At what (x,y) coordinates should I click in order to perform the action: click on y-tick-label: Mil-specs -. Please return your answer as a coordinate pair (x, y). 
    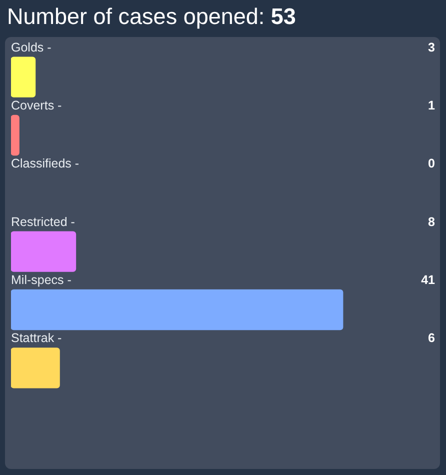
    Looking at the image, I should click on (41, 279).